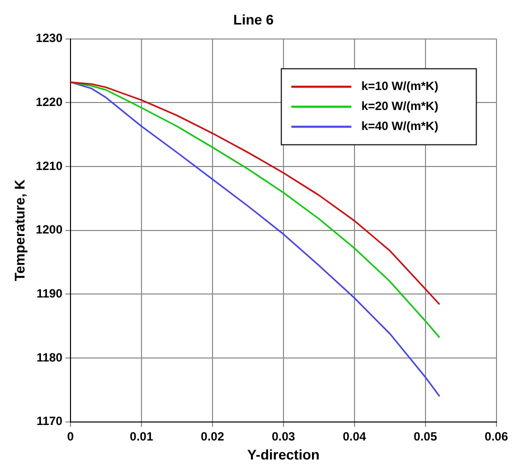 This screenshot has width=519, height=472. What do you see at coordinates (49, 101) in the screenshot?
I see `y-tick-label: 1220` at bounding box center [49, 101].